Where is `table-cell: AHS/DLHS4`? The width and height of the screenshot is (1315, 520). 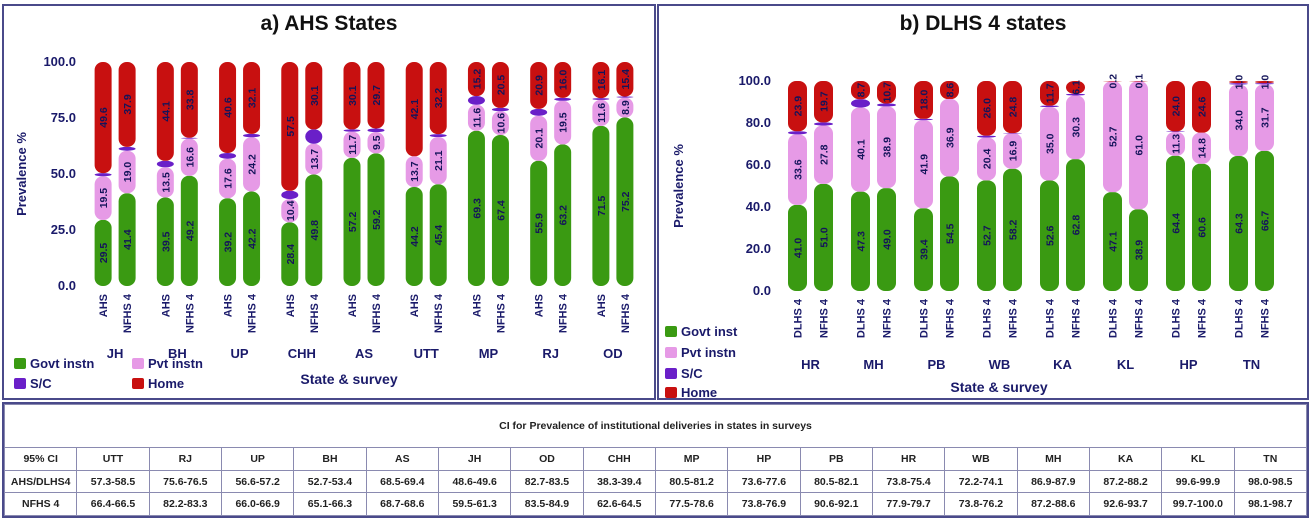 table-cell: AHS/DLHS4 is located at coordinates (40, 481).